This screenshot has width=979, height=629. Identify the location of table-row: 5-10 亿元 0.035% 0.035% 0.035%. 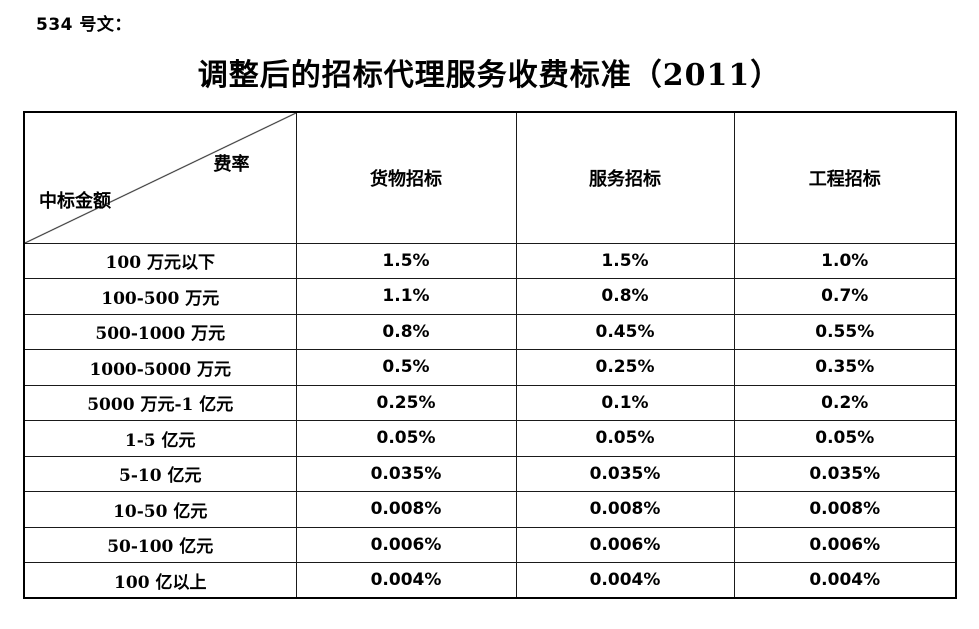
(490, 473).